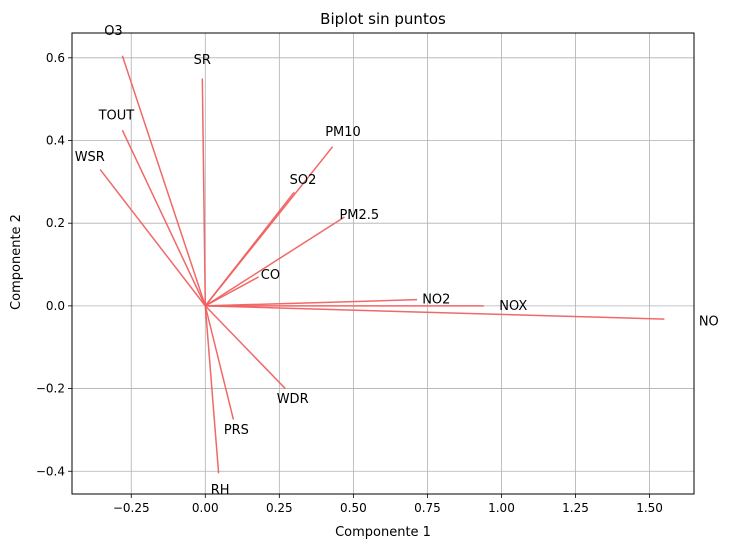  I want to click on vector-o3, so click(163, 181).